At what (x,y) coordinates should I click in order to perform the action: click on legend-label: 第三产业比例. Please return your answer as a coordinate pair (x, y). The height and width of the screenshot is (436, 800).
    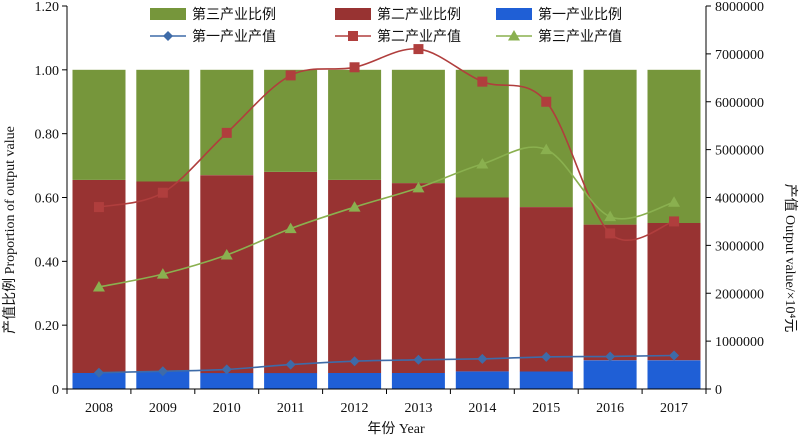
    Looking at the image, I should click on (234, 14).